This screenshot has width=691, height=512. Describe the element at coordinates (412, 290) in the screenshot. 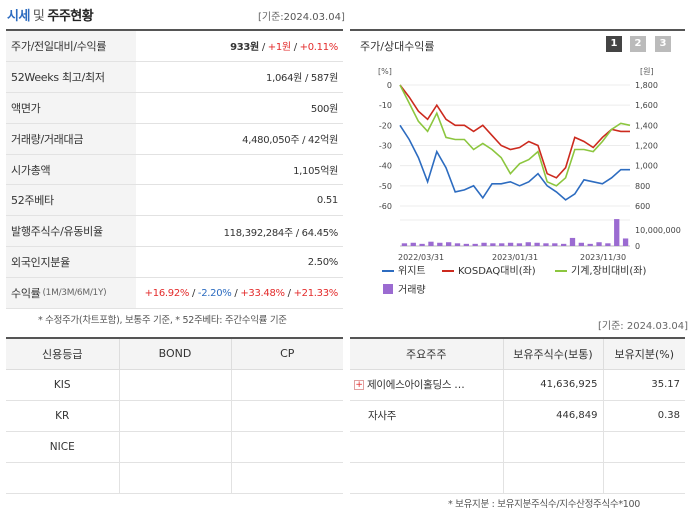

I see `legend-label: 거래량` at that location.